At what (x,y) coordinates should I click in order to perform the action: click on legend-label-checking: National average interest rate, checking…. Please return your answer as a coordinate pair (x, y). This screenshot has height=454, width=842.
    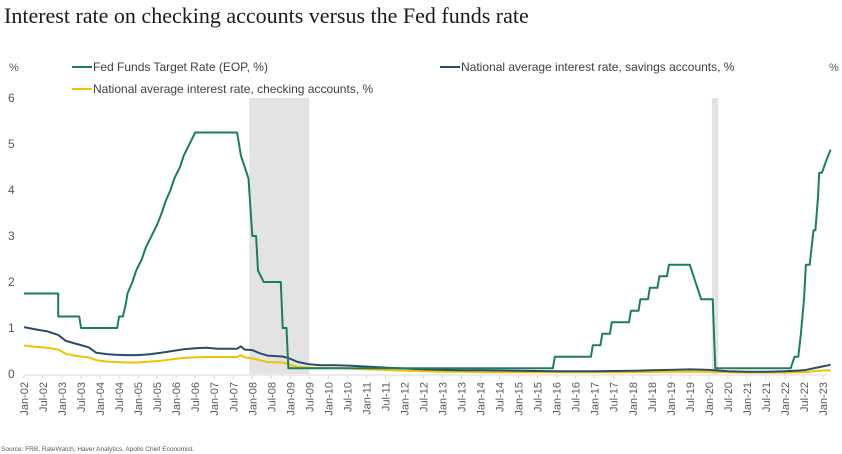
    Looking at the image, I should click on (233, 89).